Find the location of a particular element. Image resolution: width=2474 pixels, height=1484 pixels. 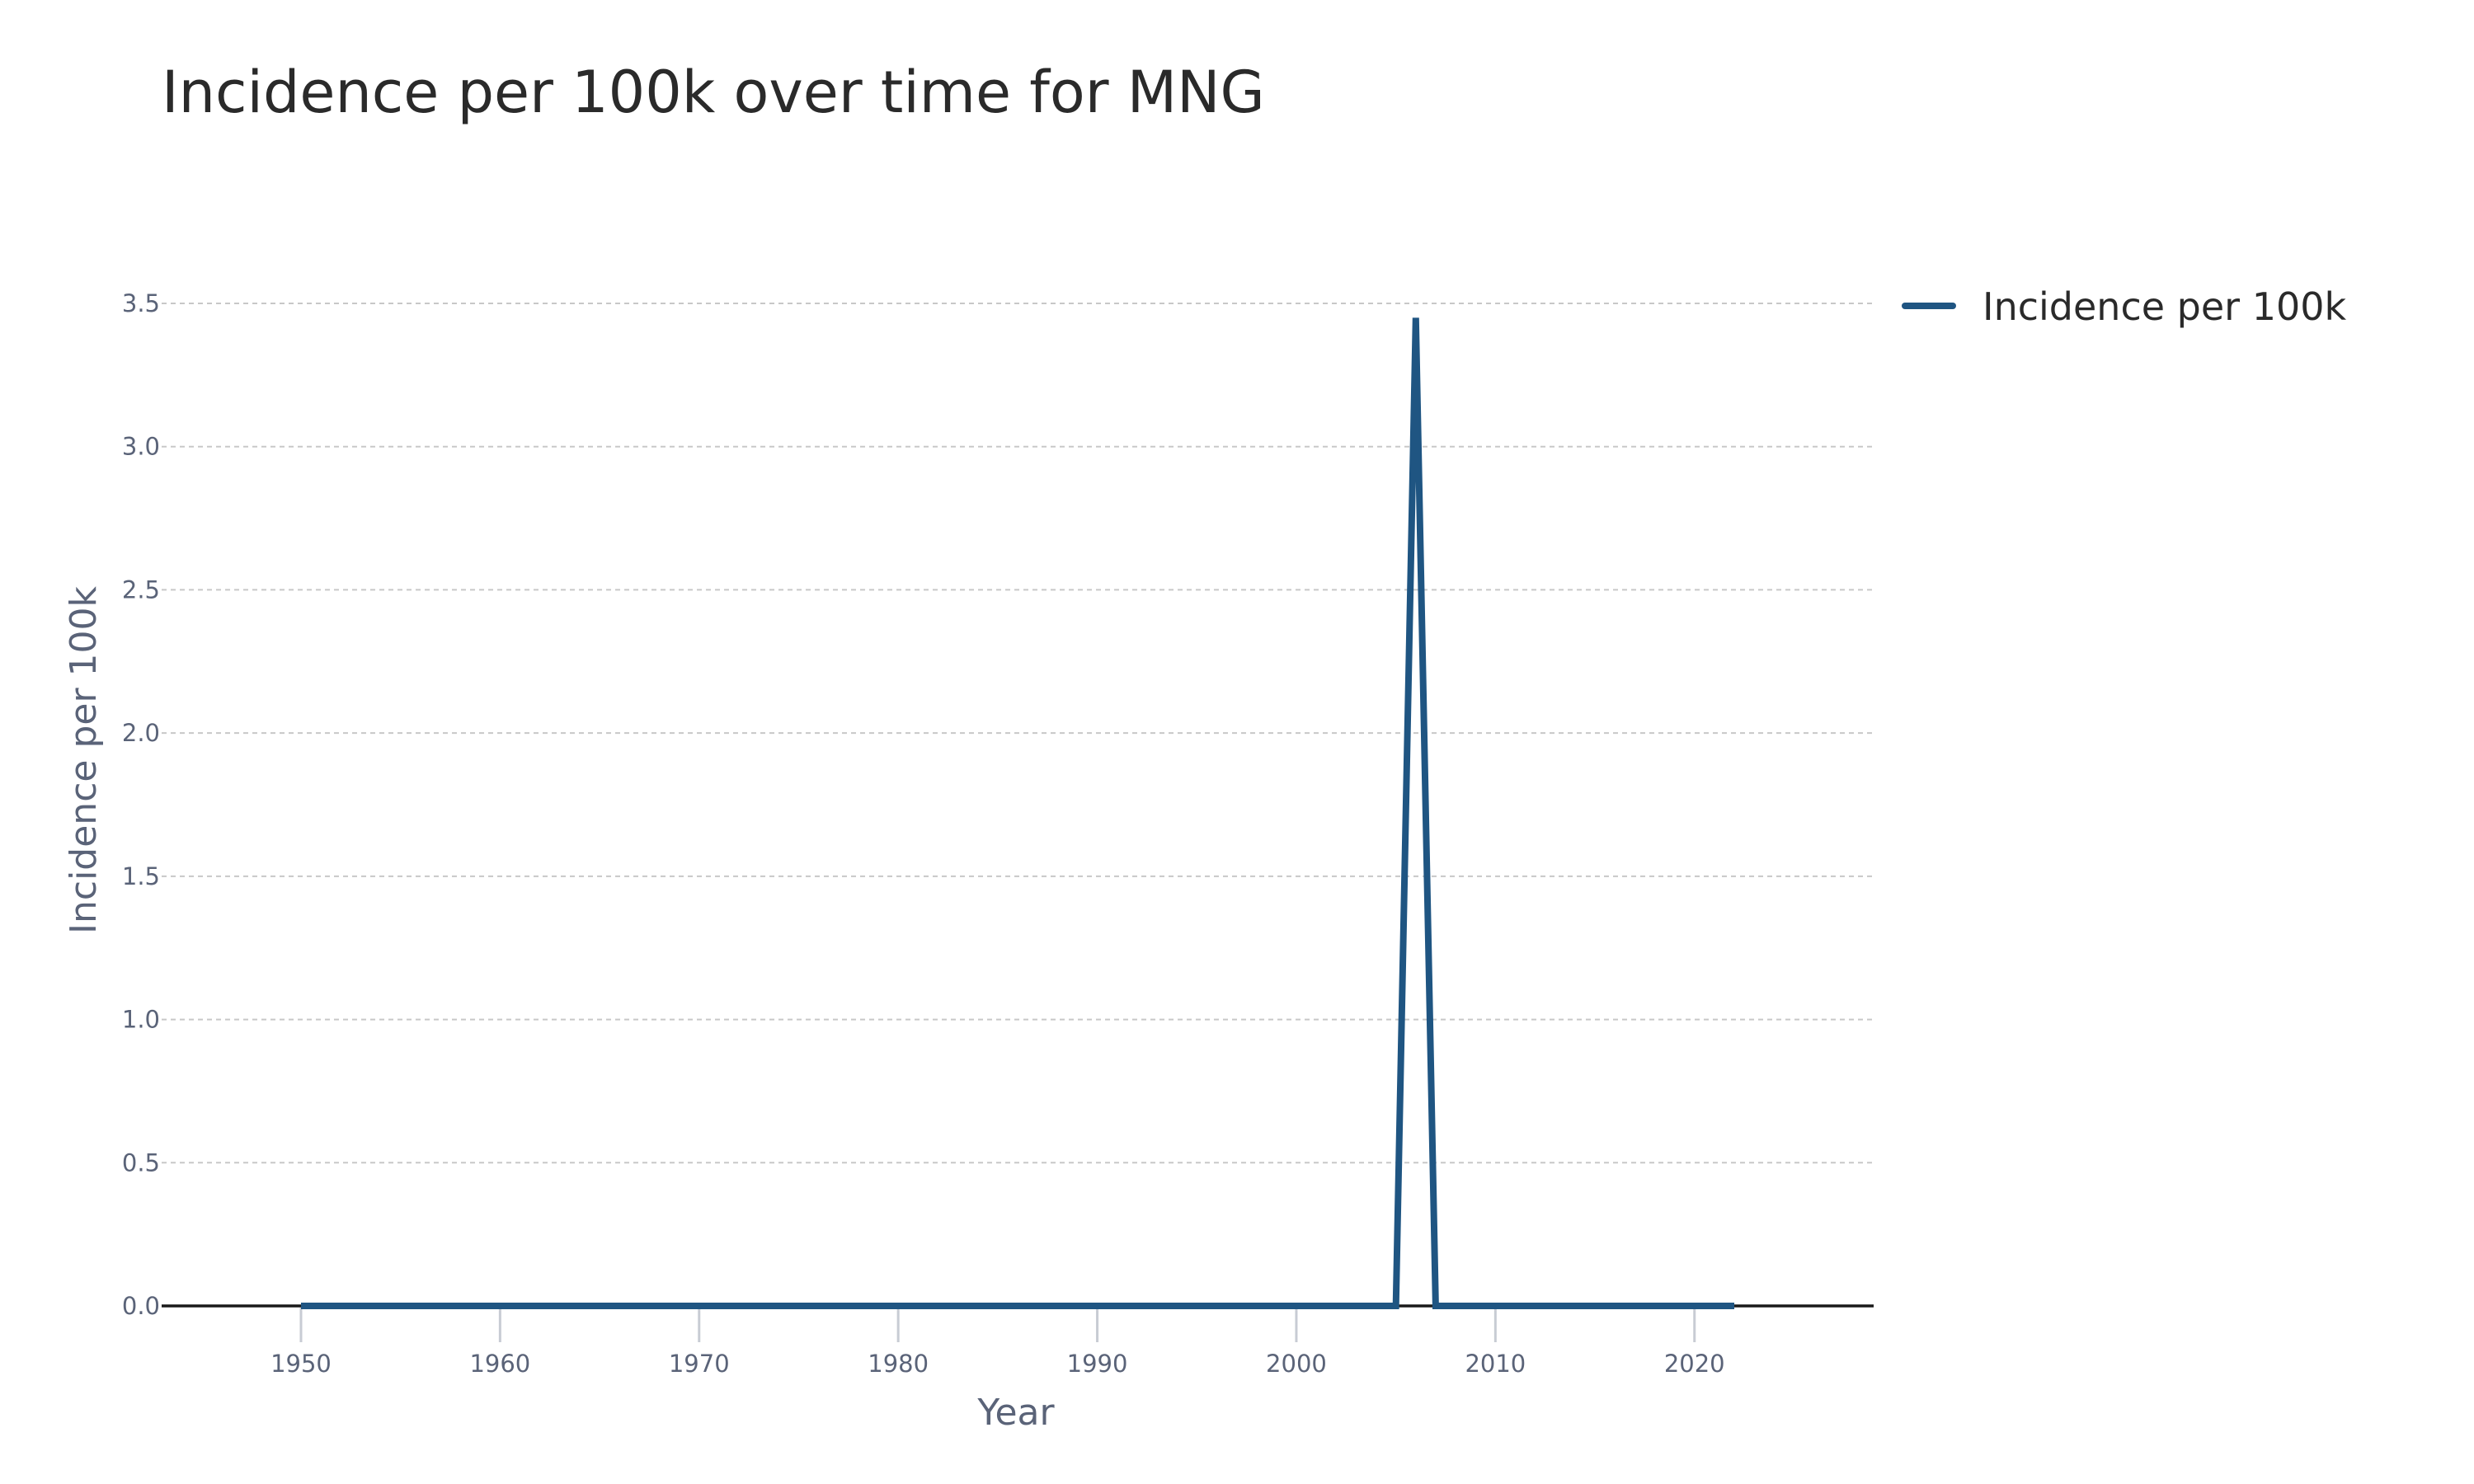

legend-label: Incidence per 100k is located at coordinates (2164, 306).